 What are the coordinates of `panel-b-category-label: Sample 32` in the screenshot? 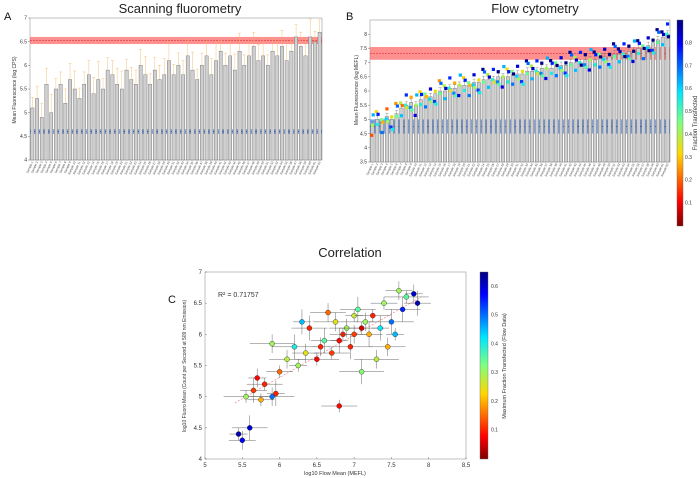 It's located at (520, 169).